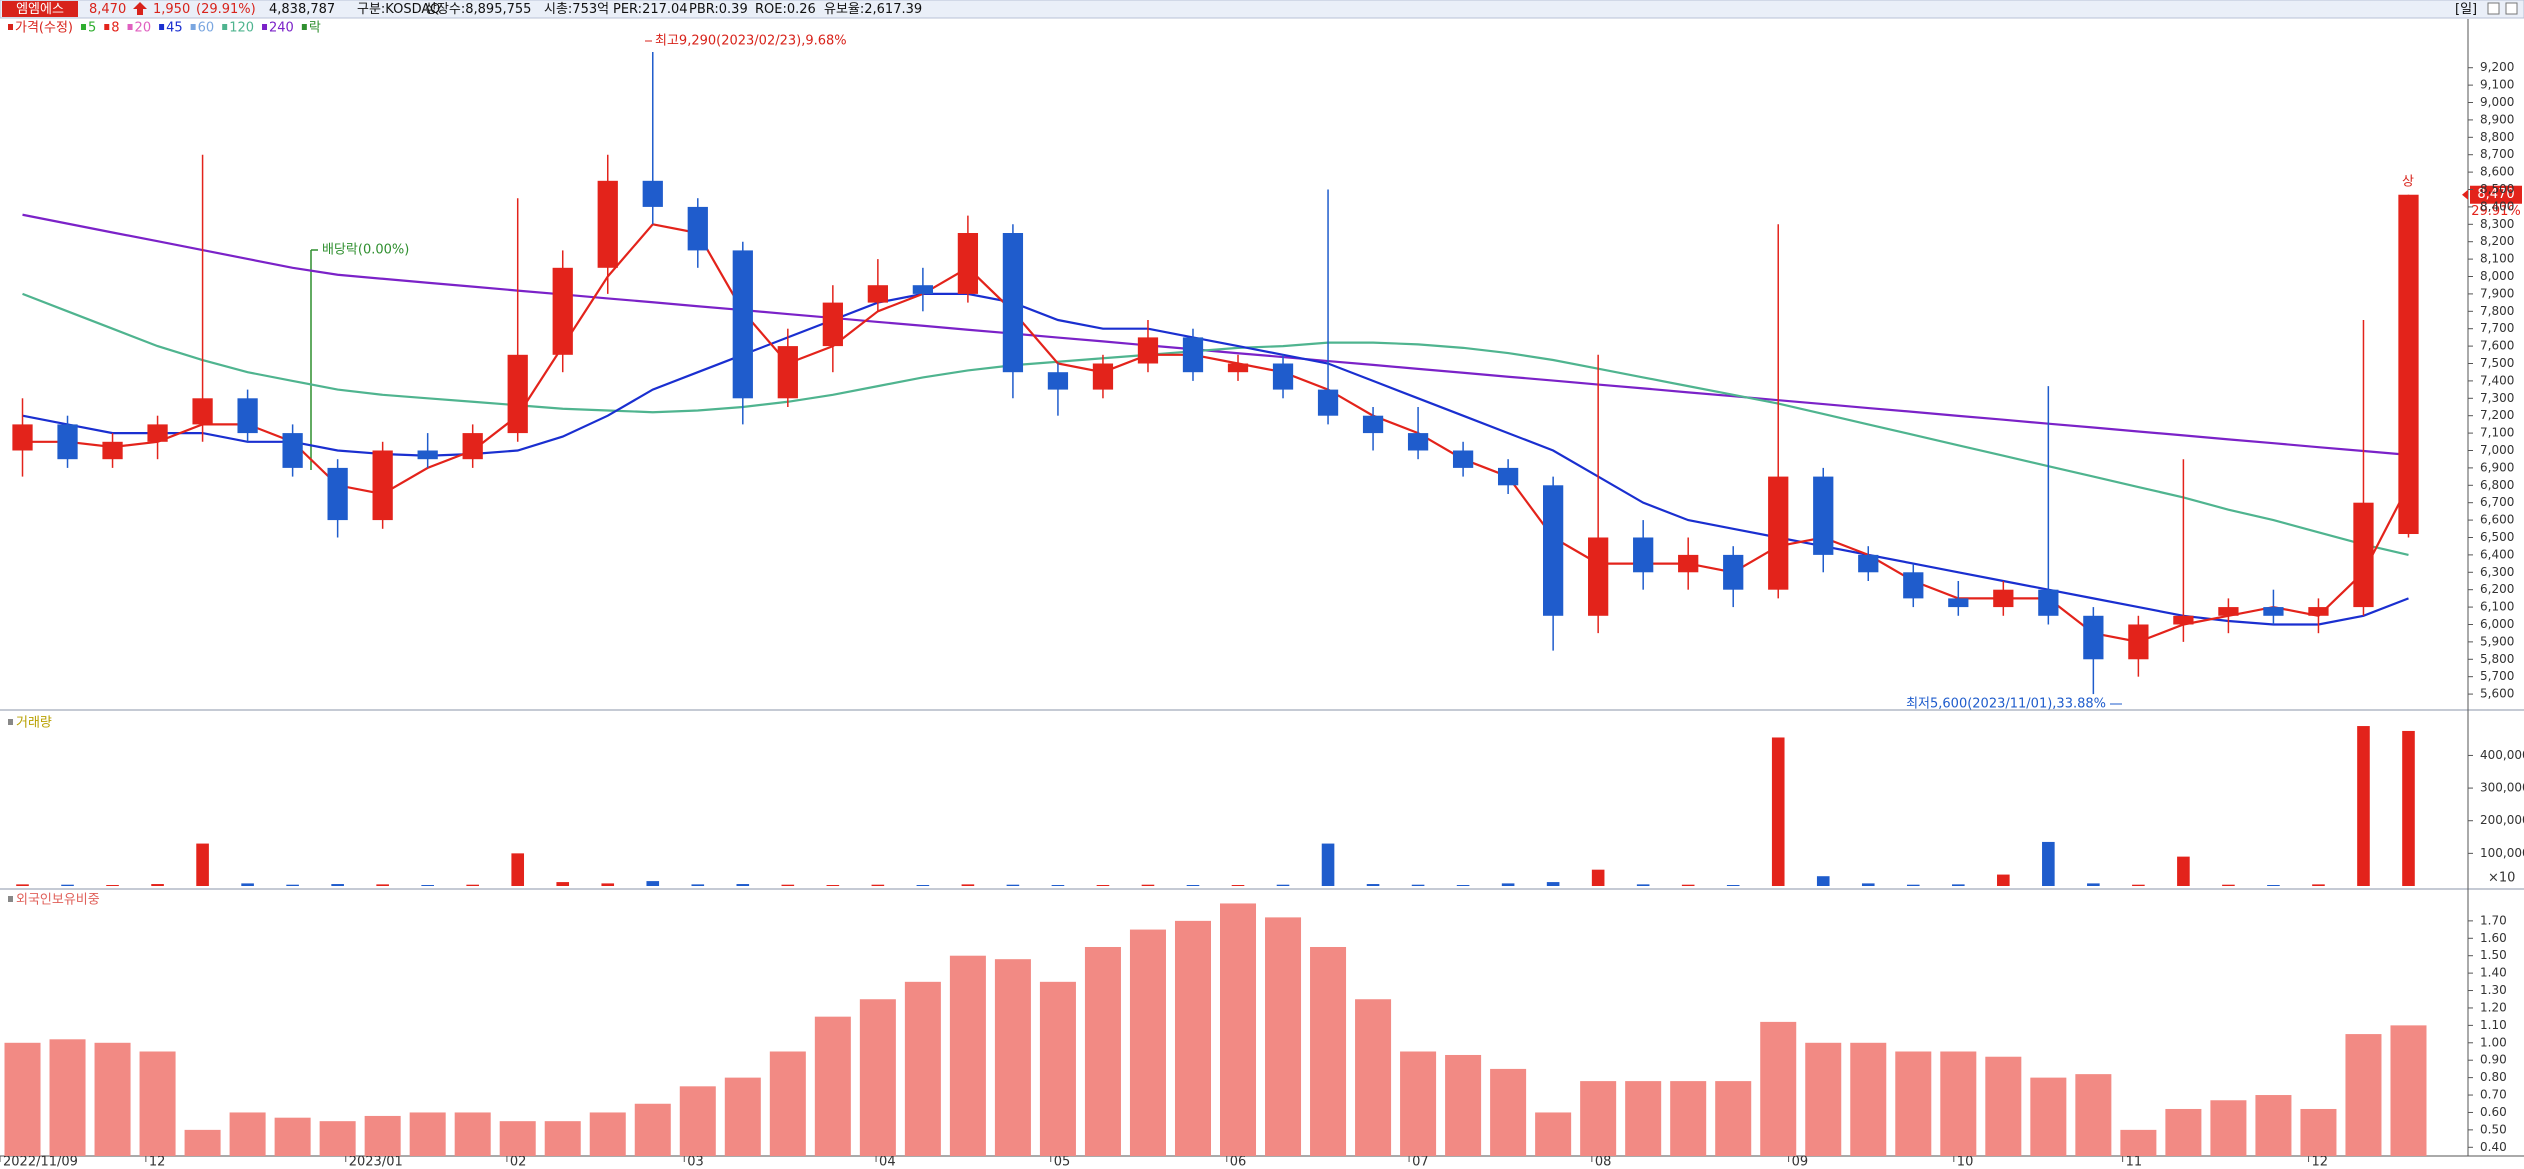  What do you see at coordinates (2497, 398) in the screenshot?
I see `y-tick-label: 7,300` at bounding box center [2497, 398].